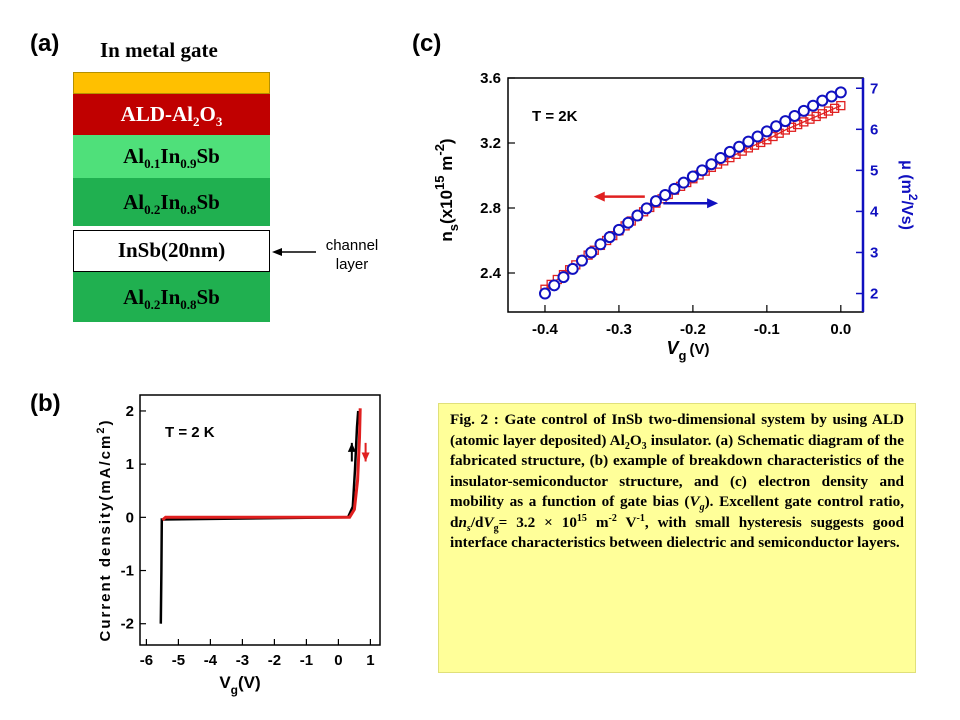  I want to click on chart-c-xlabel: Vg (V), so click(688, 350).